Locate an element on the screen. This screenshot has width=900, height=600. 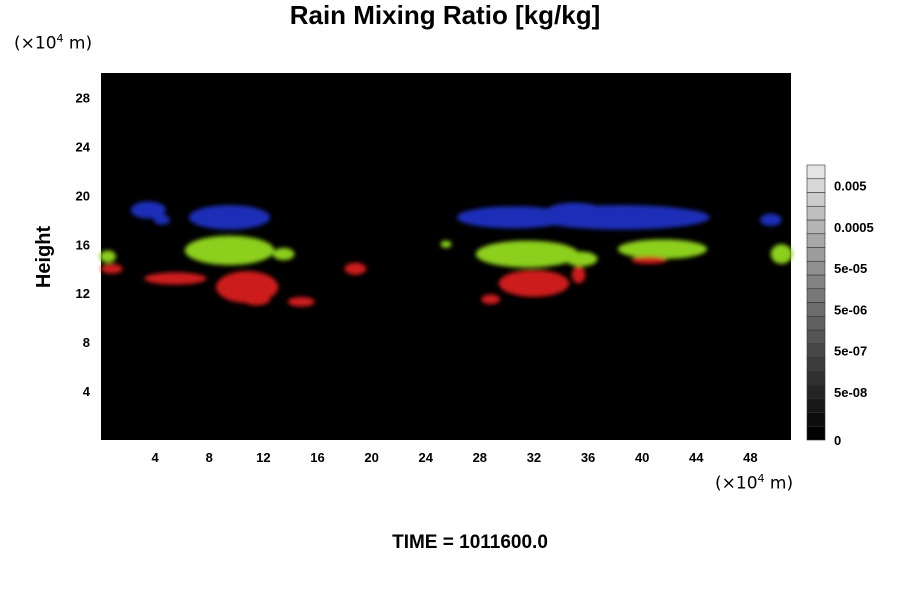
x-tick-label: 12 is located at coordinates (263, 457).